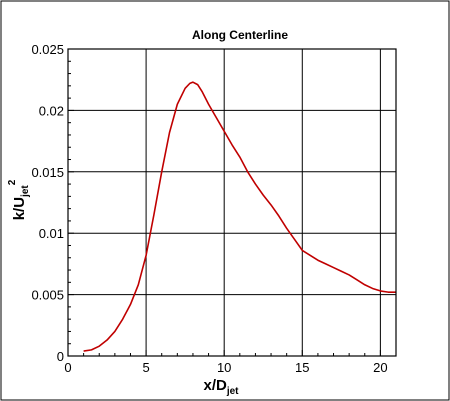 Image resolution: width=450 pixels, height=401 pixels. I want to click on x-tick-label: 10, so click(224, 367).